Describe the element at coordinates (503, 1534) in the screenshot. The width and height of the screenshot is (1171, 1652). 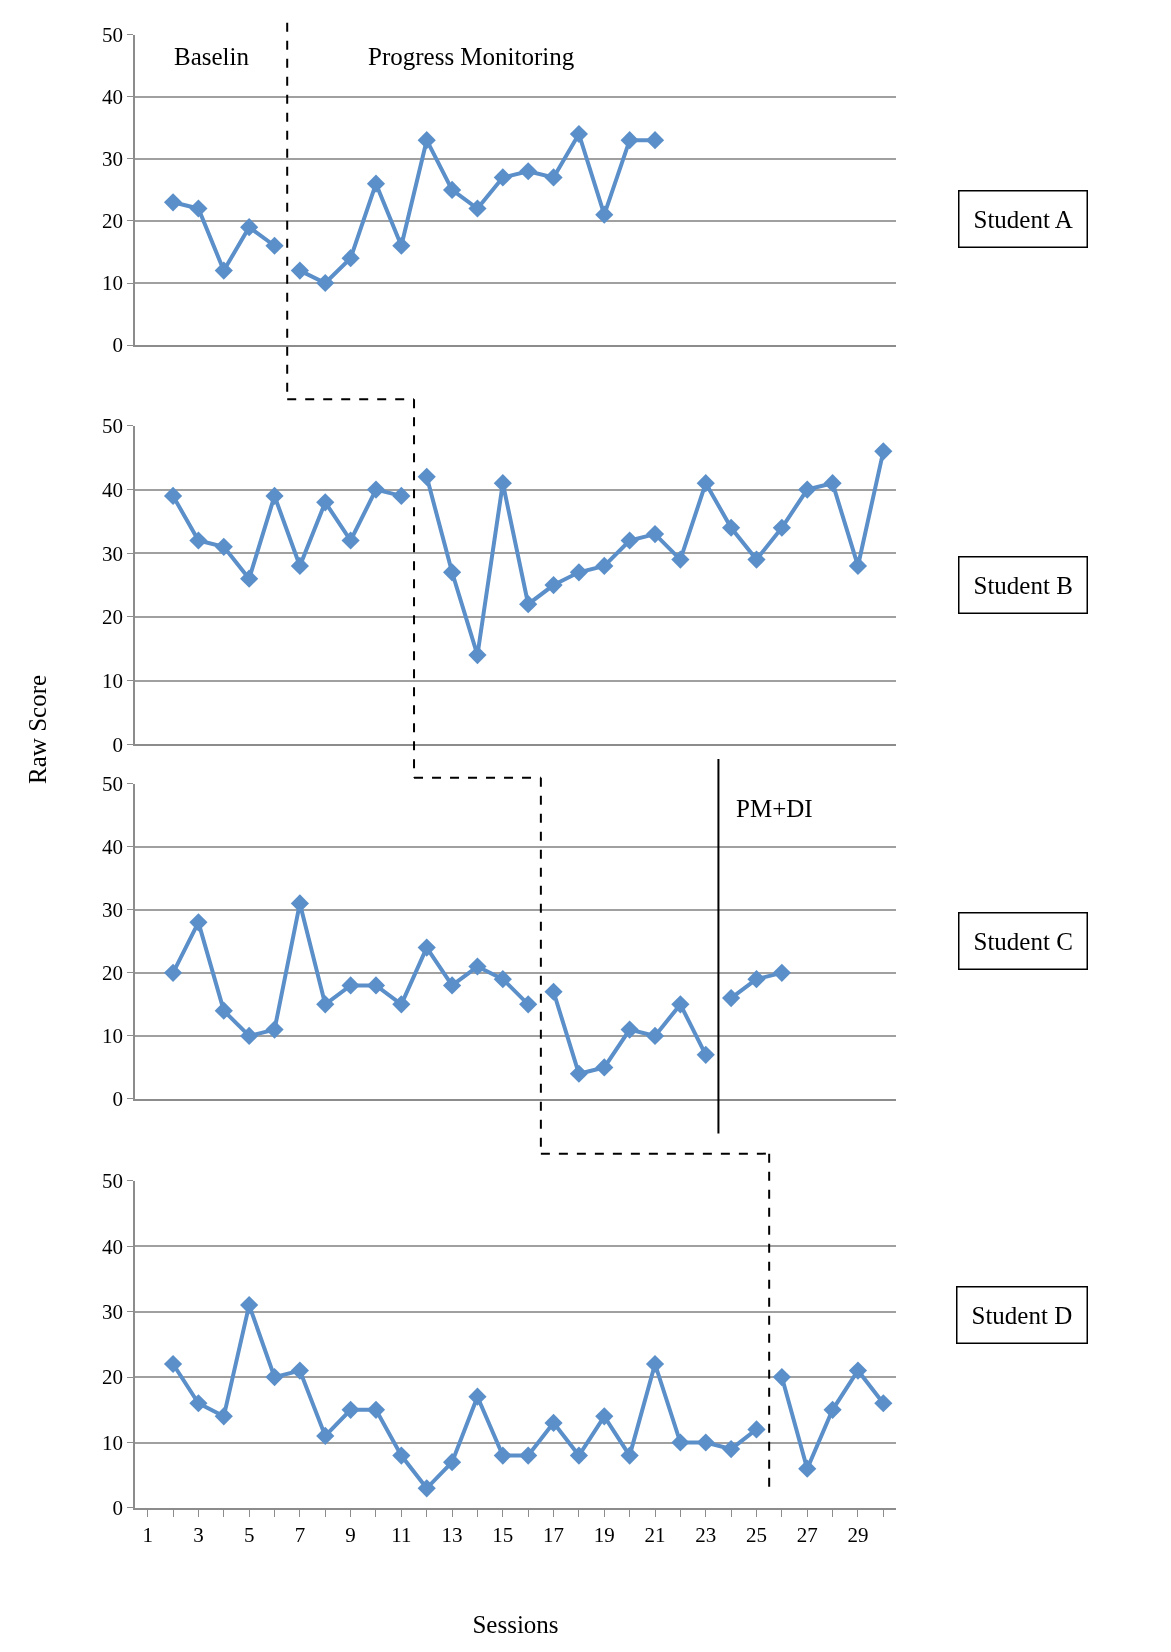
I see `x-tick-label: 15` at that location.